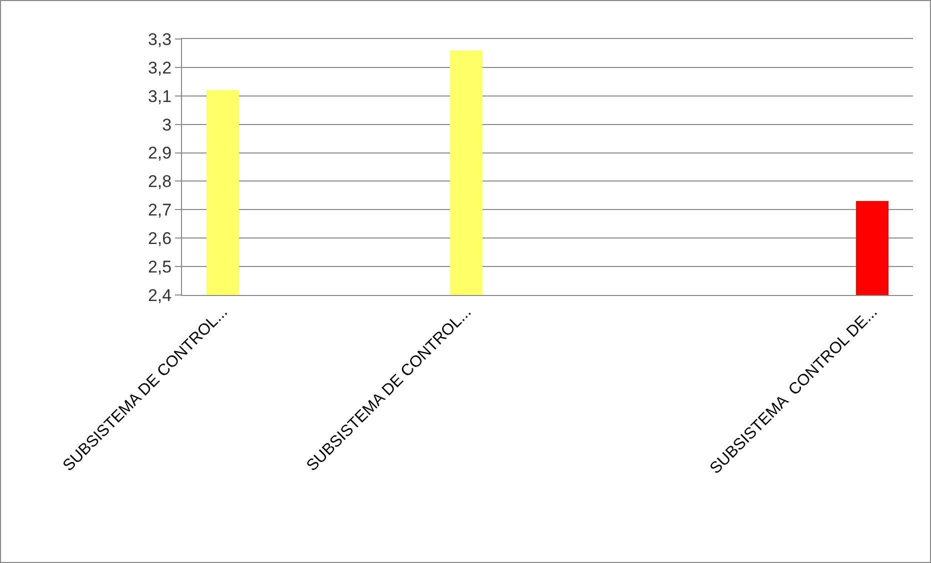 Image resolution: width=931 pixels, height=563 pixels. What do you see at coordinates (160, 153) in the screenshot?
I see `y-tick-label: 2,9` at bounding box center [160, 153].